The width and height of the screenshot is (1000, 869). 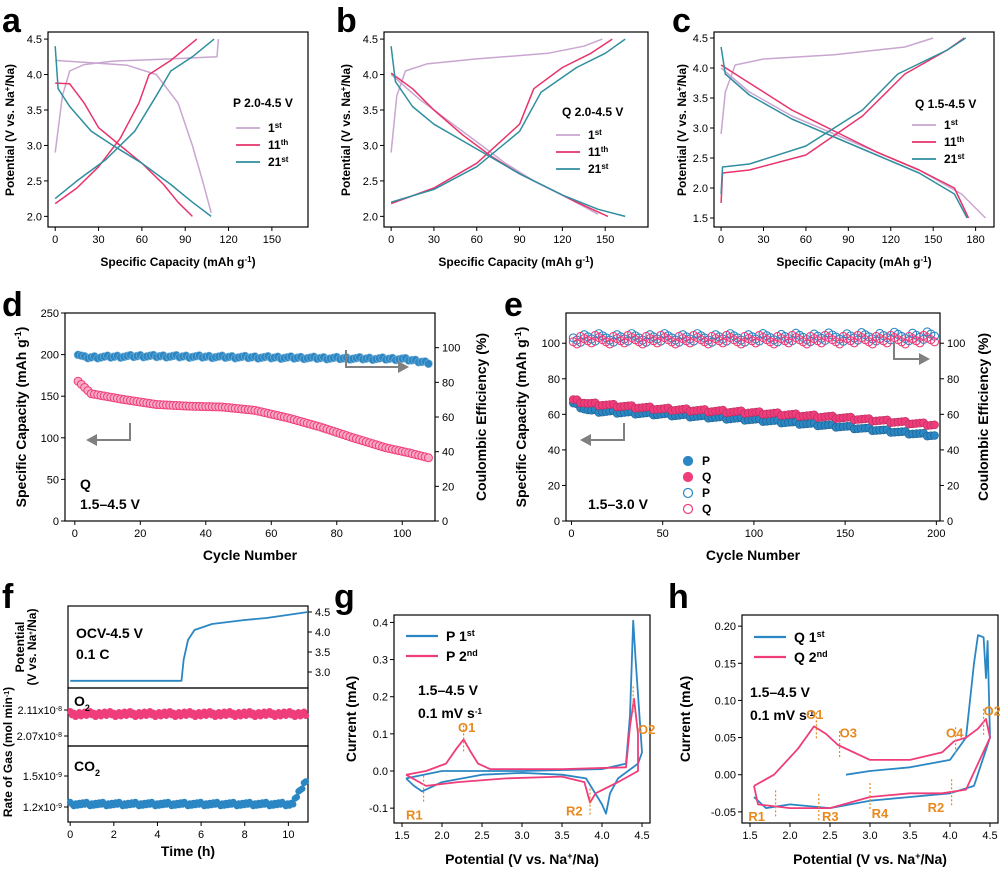 I want to click on legend-label: 21st, so click(x=954, y=159).